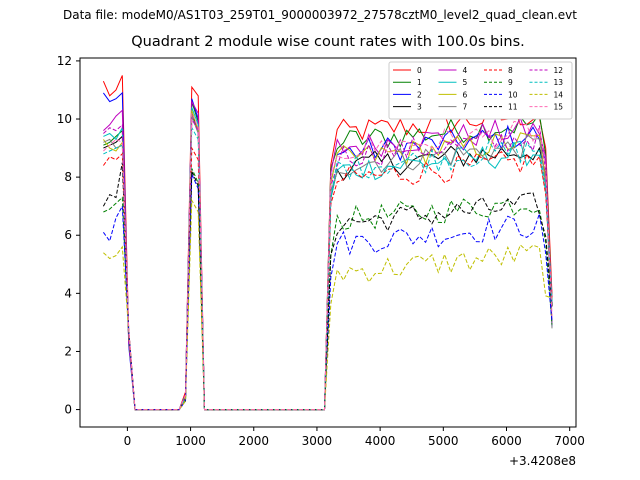 This screenshot has width=640, height=480. Describe the element at coordinates (317, 441) in the screenshot. I see `x-tick-label: 3000` at that location.